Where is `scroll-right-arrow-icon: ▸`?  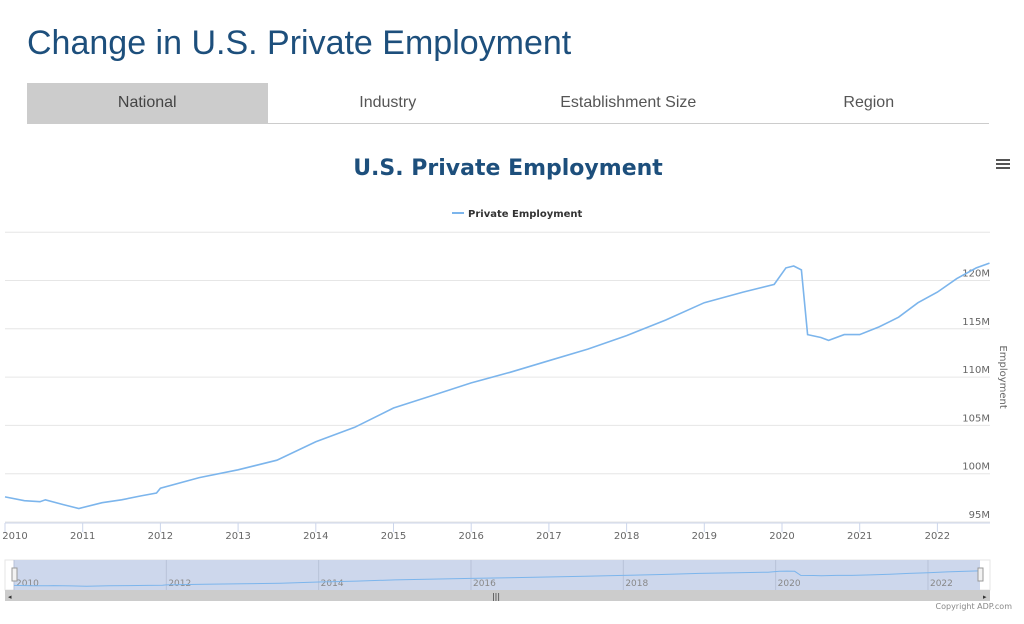 scroll-right-arrow-icon: ▸ is located at coordinates (985, 597).